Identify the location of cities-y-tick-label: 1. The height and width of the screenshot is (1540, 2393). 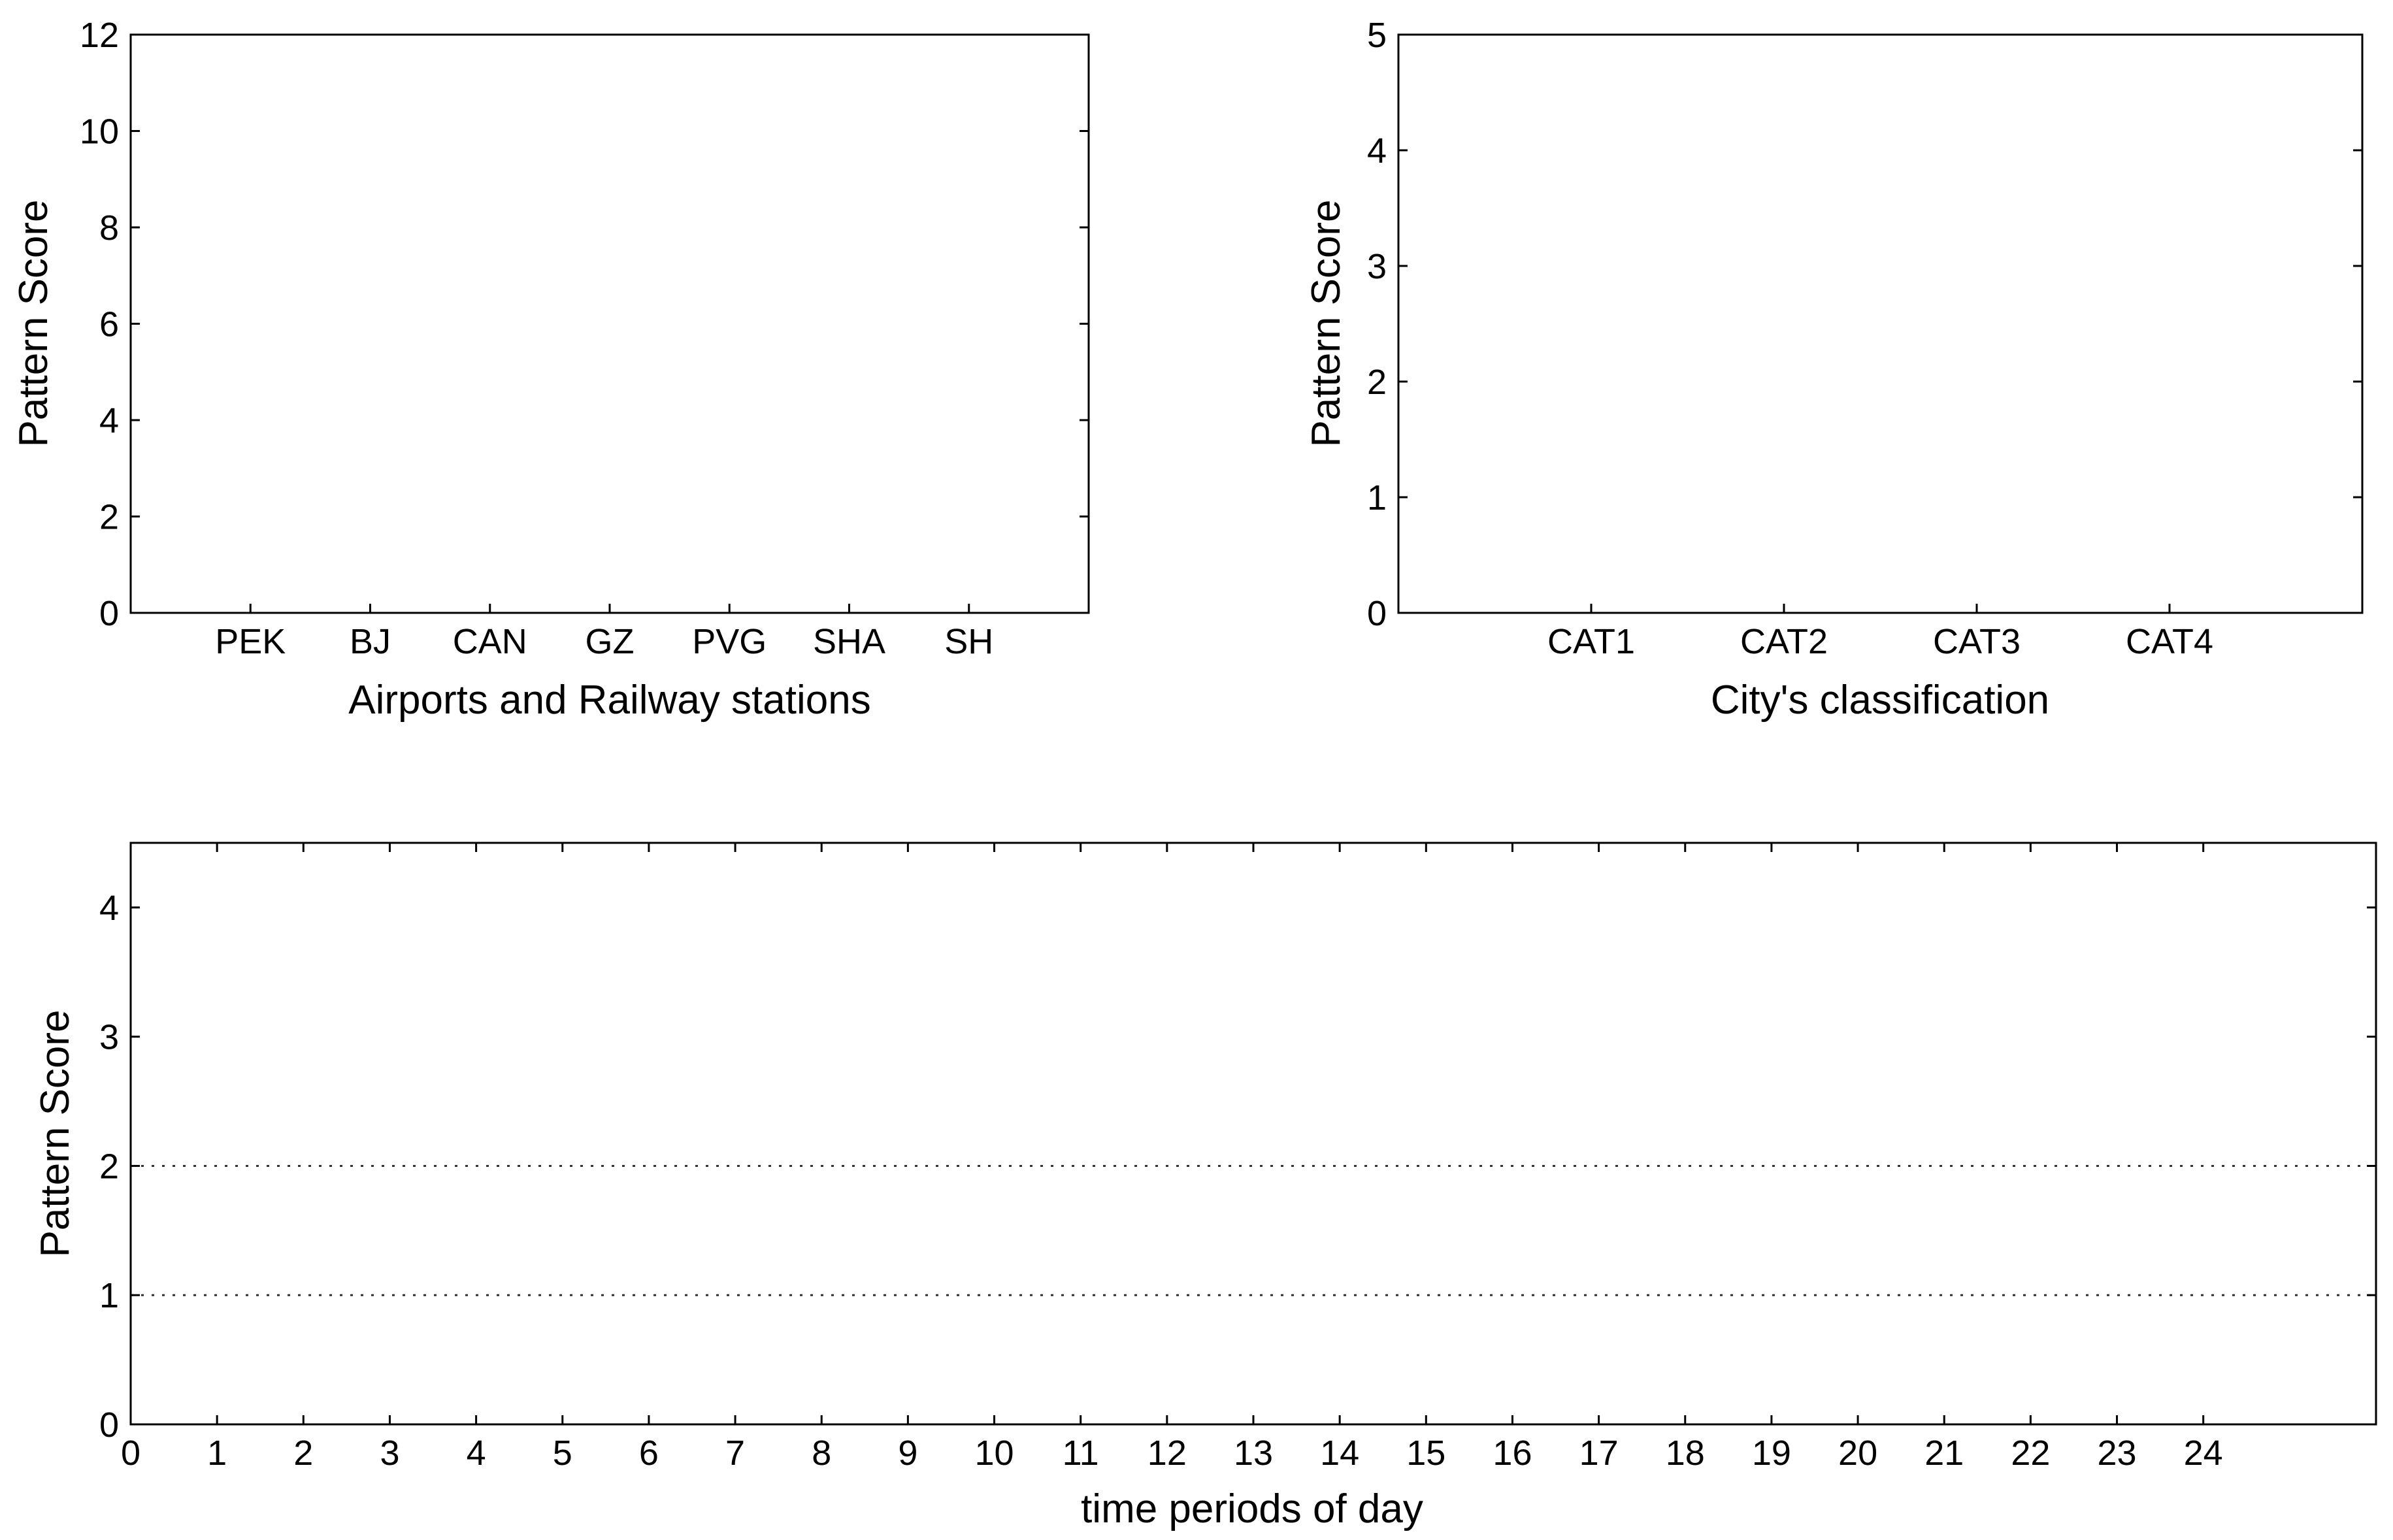
(1377, 497).